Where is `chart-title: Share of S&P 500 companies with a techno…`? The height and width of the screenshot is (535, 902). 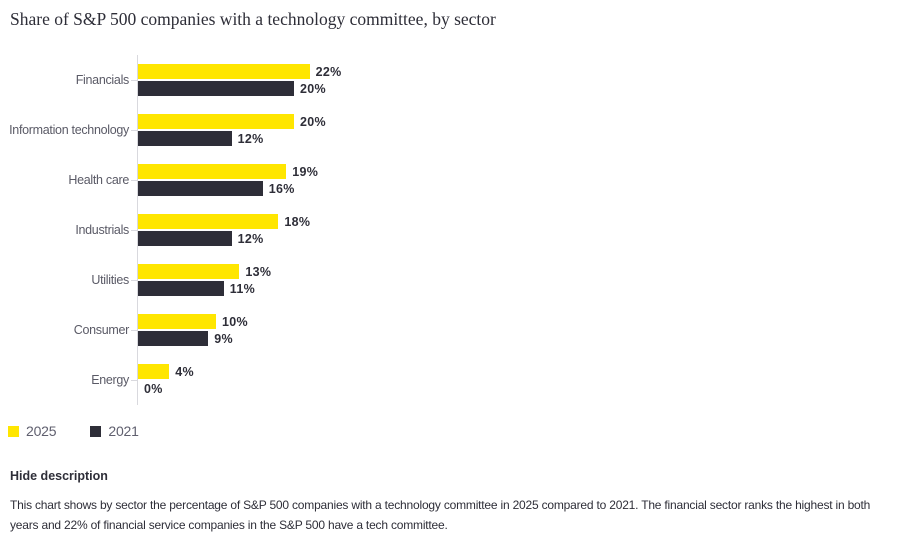 chart-title: Share of S&P 500 companies with a techno… is located at coordinates (253, 19).